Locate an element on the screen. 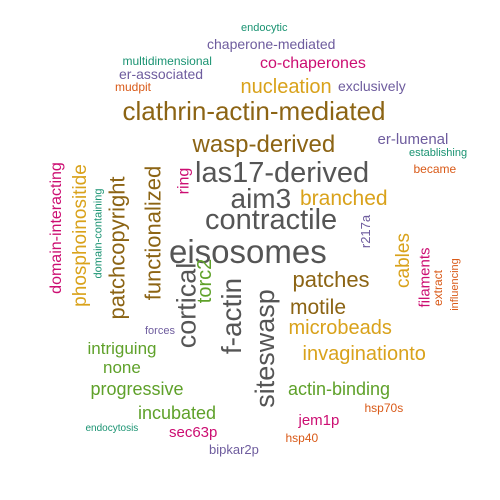 The width and height of the screenshot is (500, 500). word-9: patchcopyright is located at coordinates (117, 248).